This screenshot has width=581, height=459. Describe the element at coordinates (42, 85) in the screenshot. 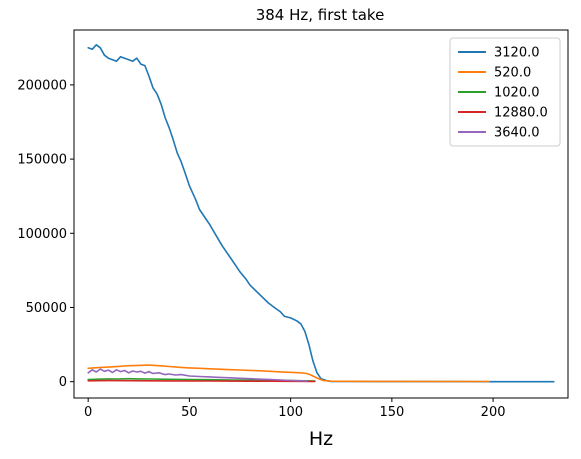

I see `y-tick-label: 200000` at that location.